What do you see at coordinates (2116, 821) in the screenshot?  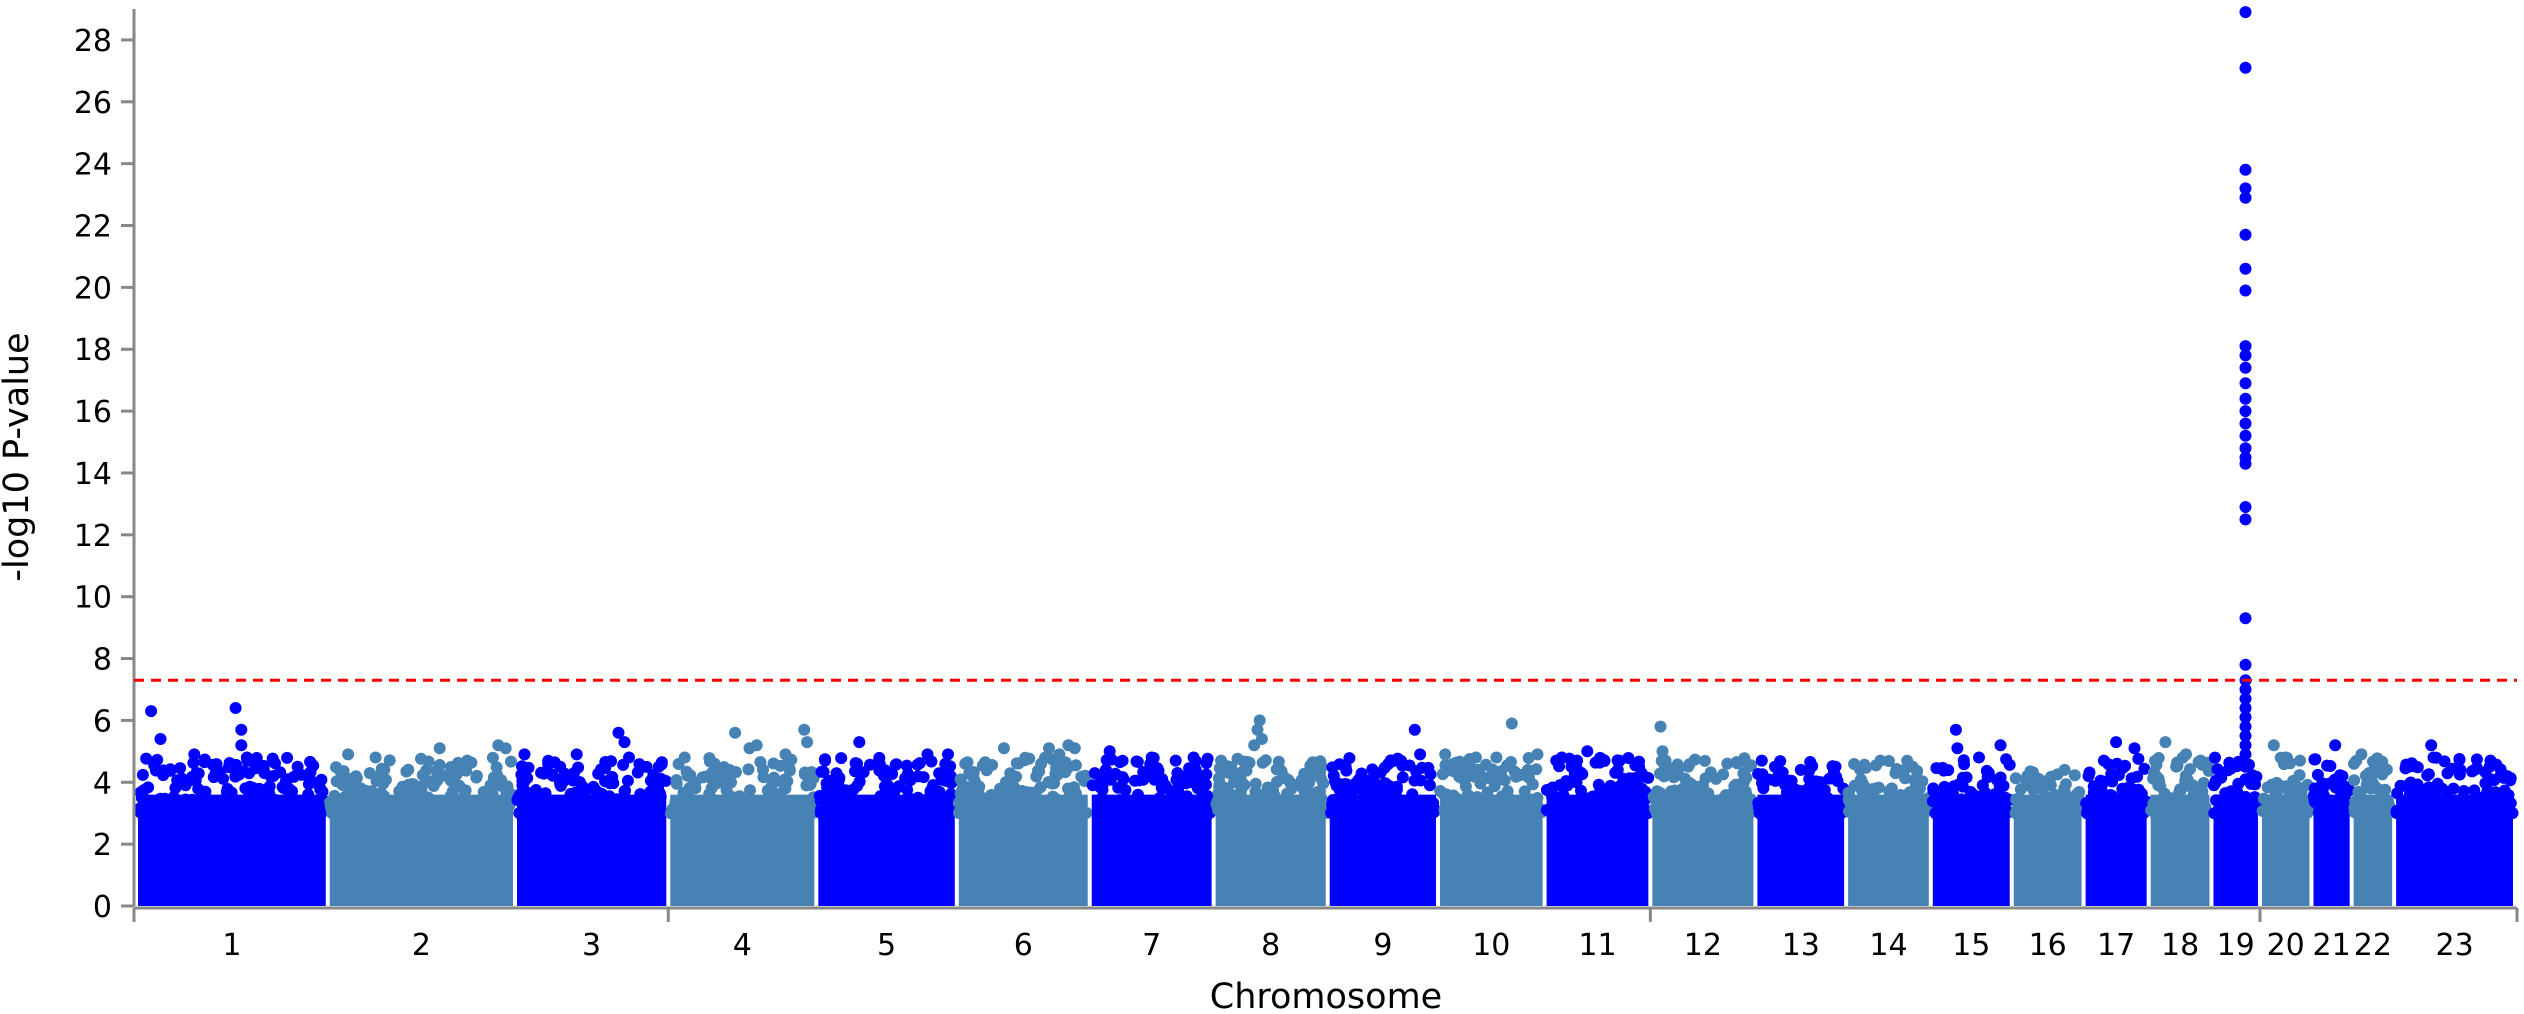 I see `chromosome-17-points` at bounding box center [2116, 821].